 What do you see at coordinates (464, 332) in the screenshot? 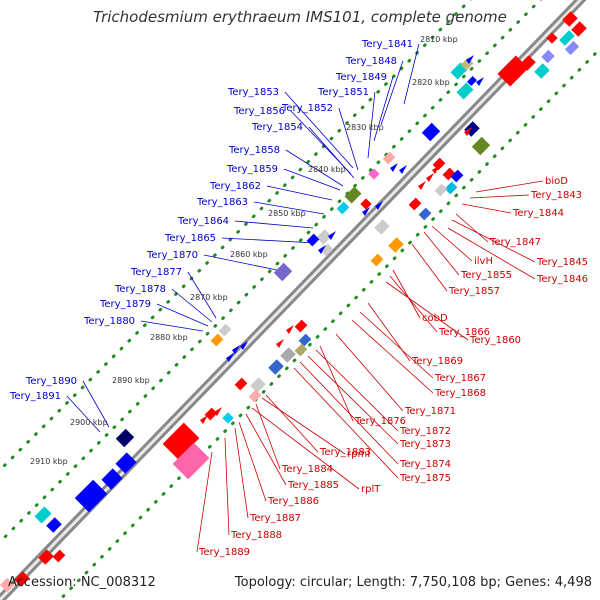
I see `reverse-gene-label: Tery_1866` at bounding box center [464, 332].